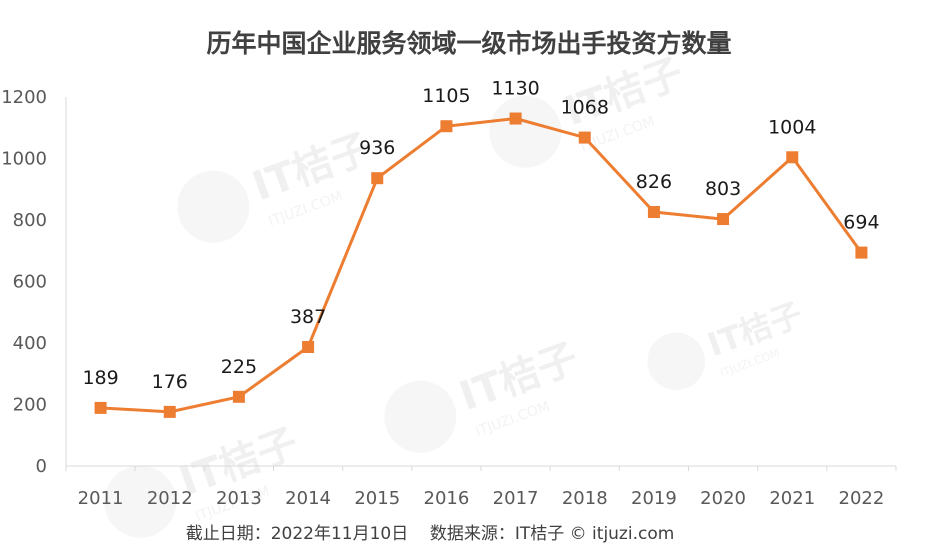 This screenshot has height=552, width=938. I want to click on data-label: 694, so click(861, 223).